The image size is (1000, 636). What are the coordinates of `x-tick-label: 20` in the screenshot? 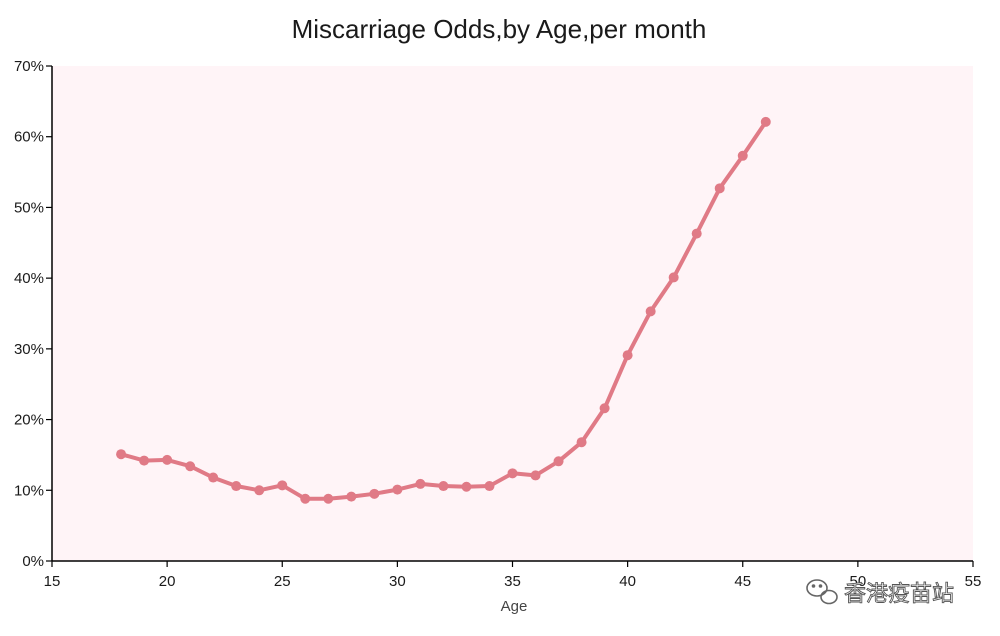 It's located at (167, 581).